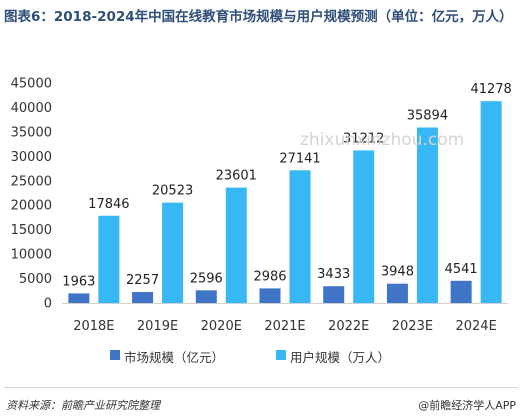  Describe the element at coordinates (236, 176) in the screenshot. I see `data-label-users: 23601` at that location.